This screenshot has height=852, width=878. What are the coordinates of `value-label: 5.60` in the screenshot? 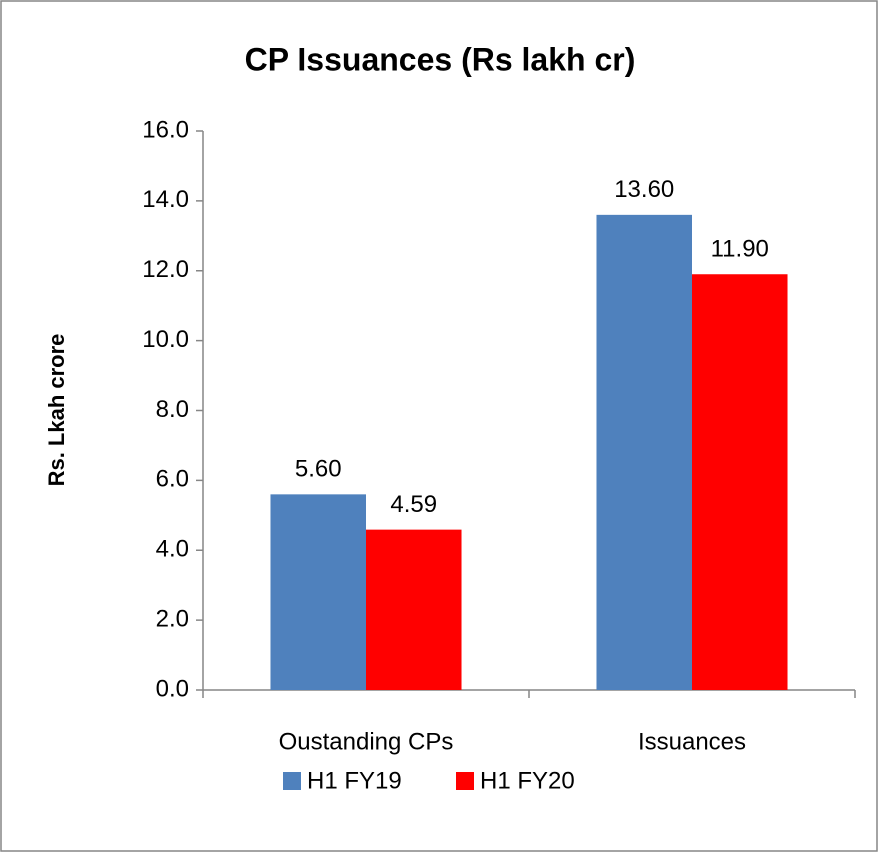 It's located at (318, 469).